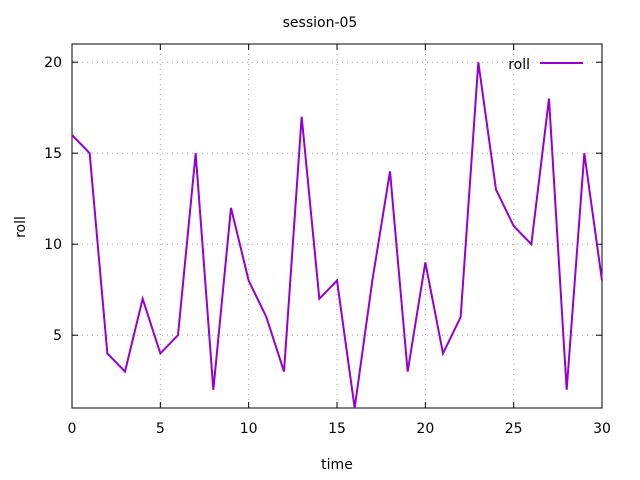 The height and width of the screenshot is (480, 640). I want to click on x-tick-label: 5, so click(160, 429).